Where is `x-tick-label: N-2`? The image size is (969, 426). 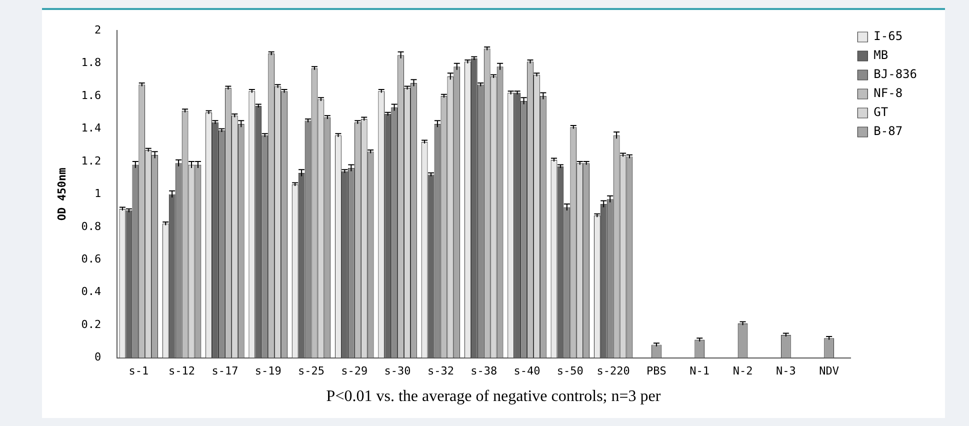 x-tick-label: N-2 is located at coordinates (742, 371).